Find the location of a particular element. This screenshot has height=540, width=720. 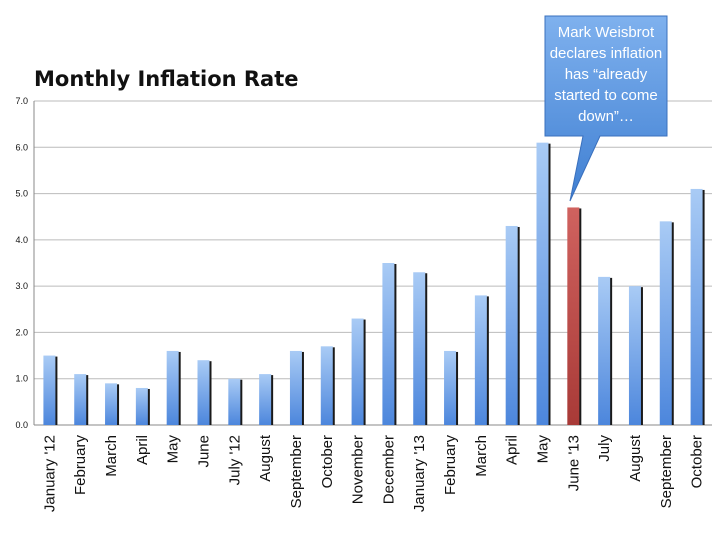

bar-highlight is located at coordinates (573, 316).